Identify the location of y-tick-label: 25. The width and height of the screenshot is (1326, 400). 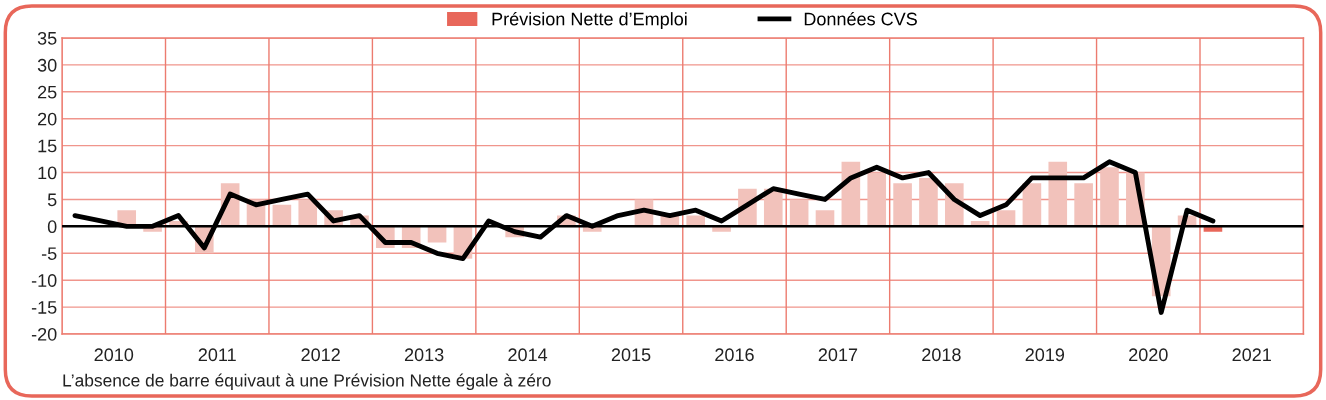
(47, 92).